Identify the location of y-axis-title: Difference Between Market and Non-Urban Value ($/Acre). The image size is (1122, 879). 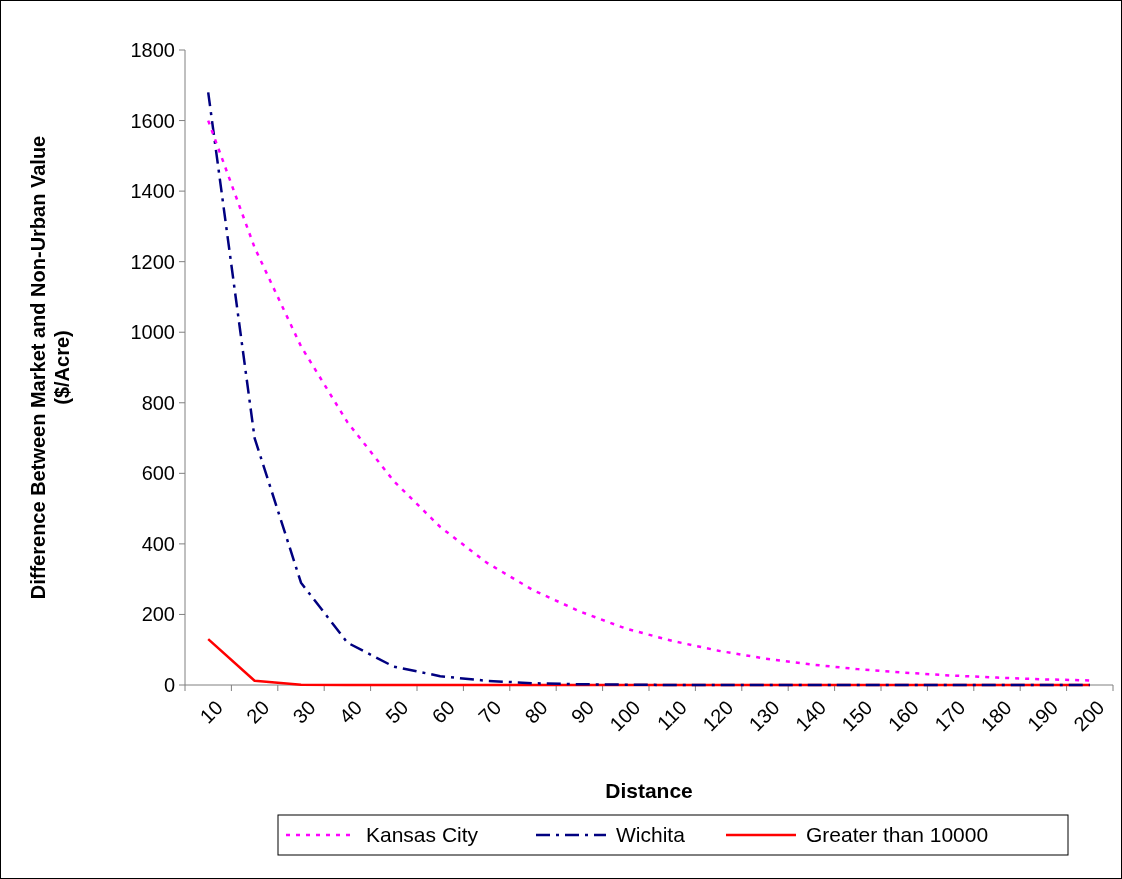
(50, 367).